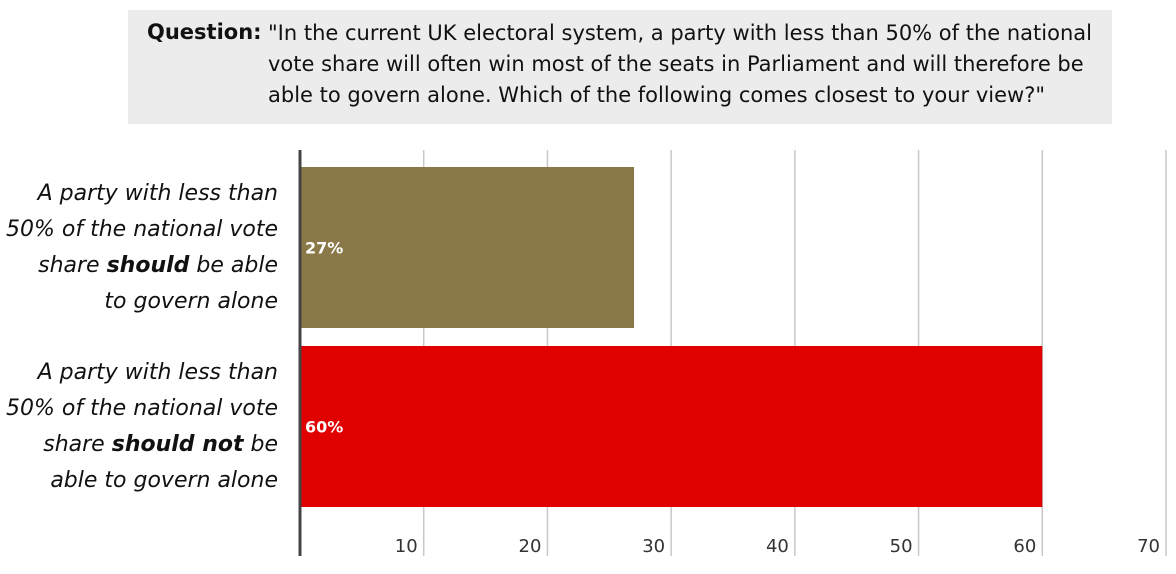  What do you see at coordinates (324, 427) in the screenshot?
I see `data-label-2: 60%` at bounding box center [324, 427].